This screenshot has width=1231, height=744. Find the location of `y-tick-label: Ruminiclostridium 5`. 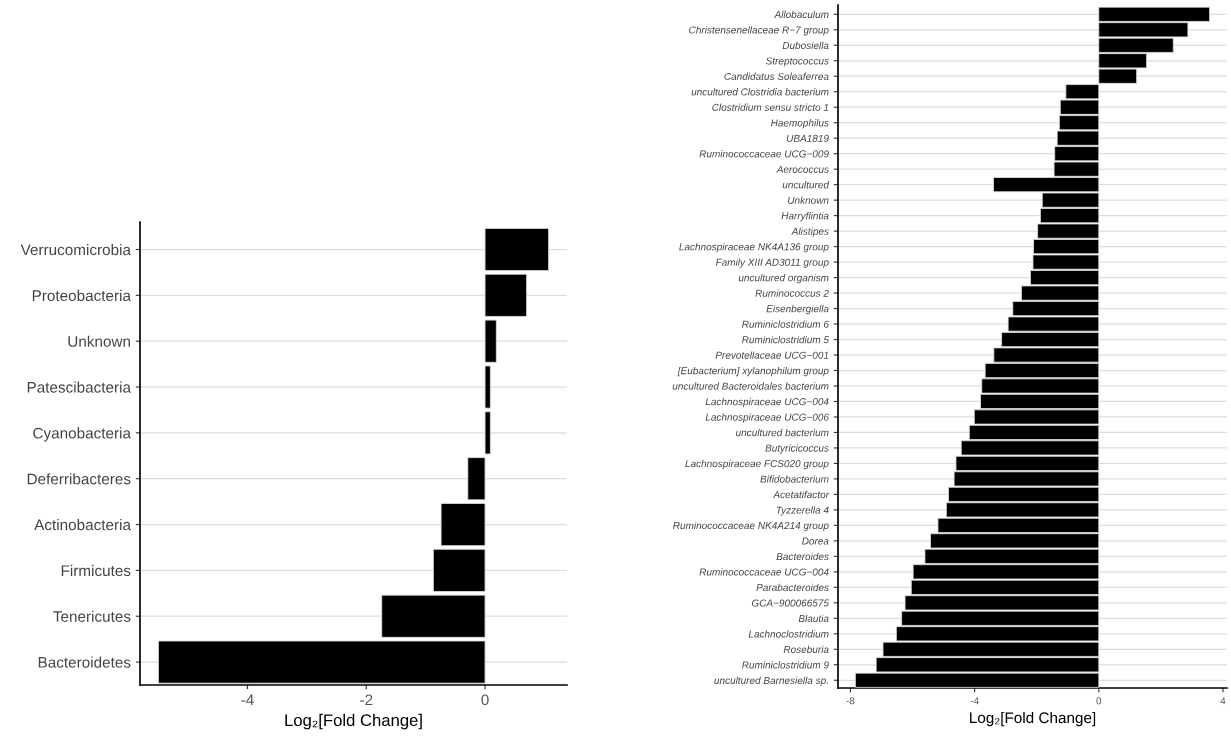

y-tick-label: Ruminiclostridium 5 is located at coordinates (785, 339).